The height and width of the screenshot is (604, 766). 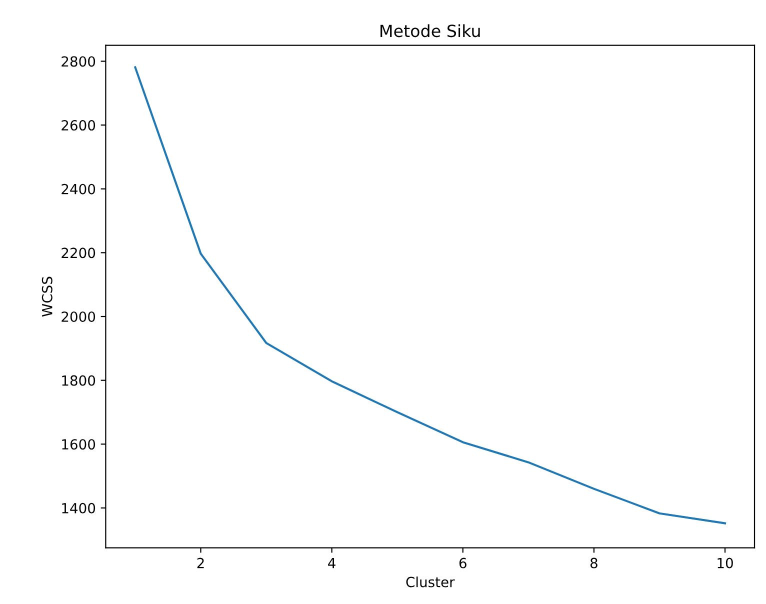 I want to click on x-axis-title: Cluster, so click(x=430, y=582).